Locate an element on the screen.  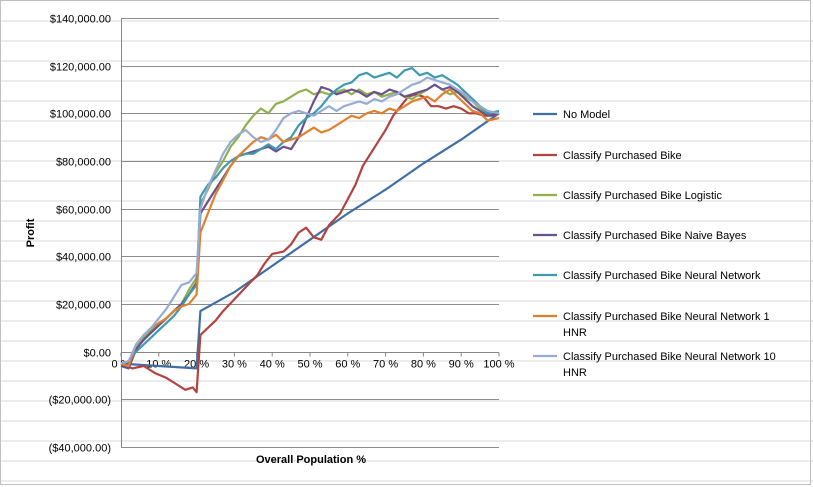
legend-label: Classify Purchased Bike Naive Bayes is located at coordinates (655, 236).